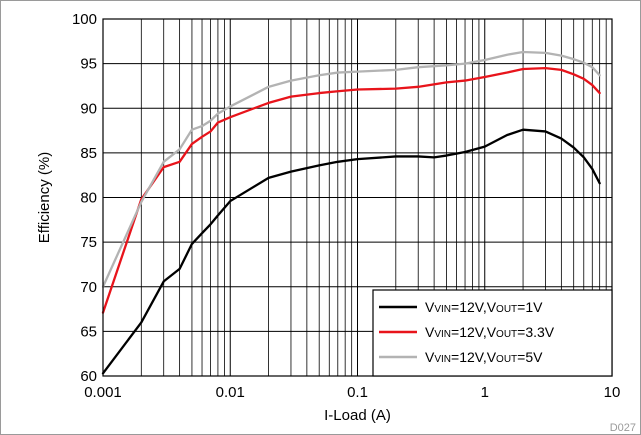  Describe the element at coordinates (88, 331) in the screenshot. I see `y-tick-label: 65` at that location.